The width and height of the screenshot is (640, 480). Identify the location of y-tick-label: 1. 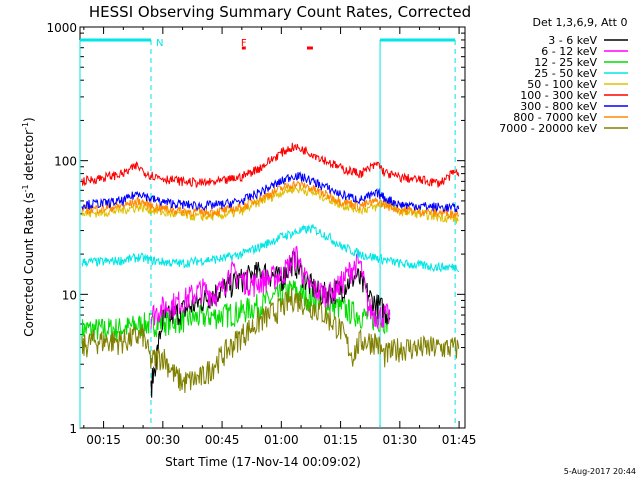
(73, 429).